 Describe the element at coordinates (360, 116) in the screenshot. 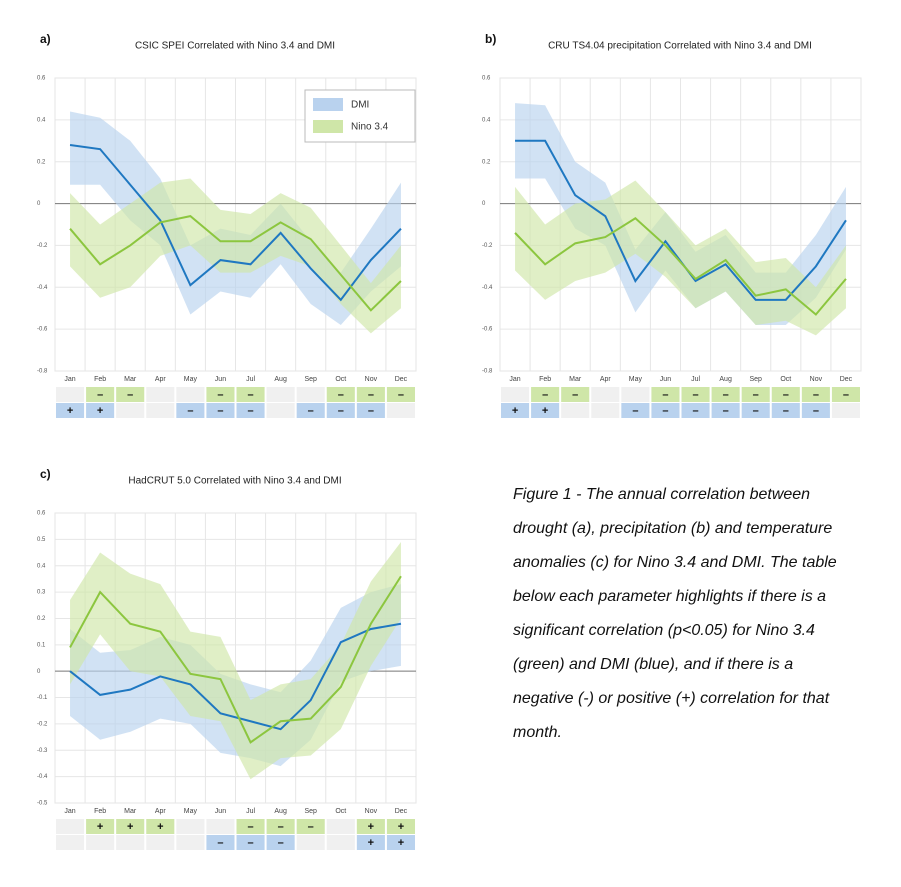

I see `legend-box` at that location.